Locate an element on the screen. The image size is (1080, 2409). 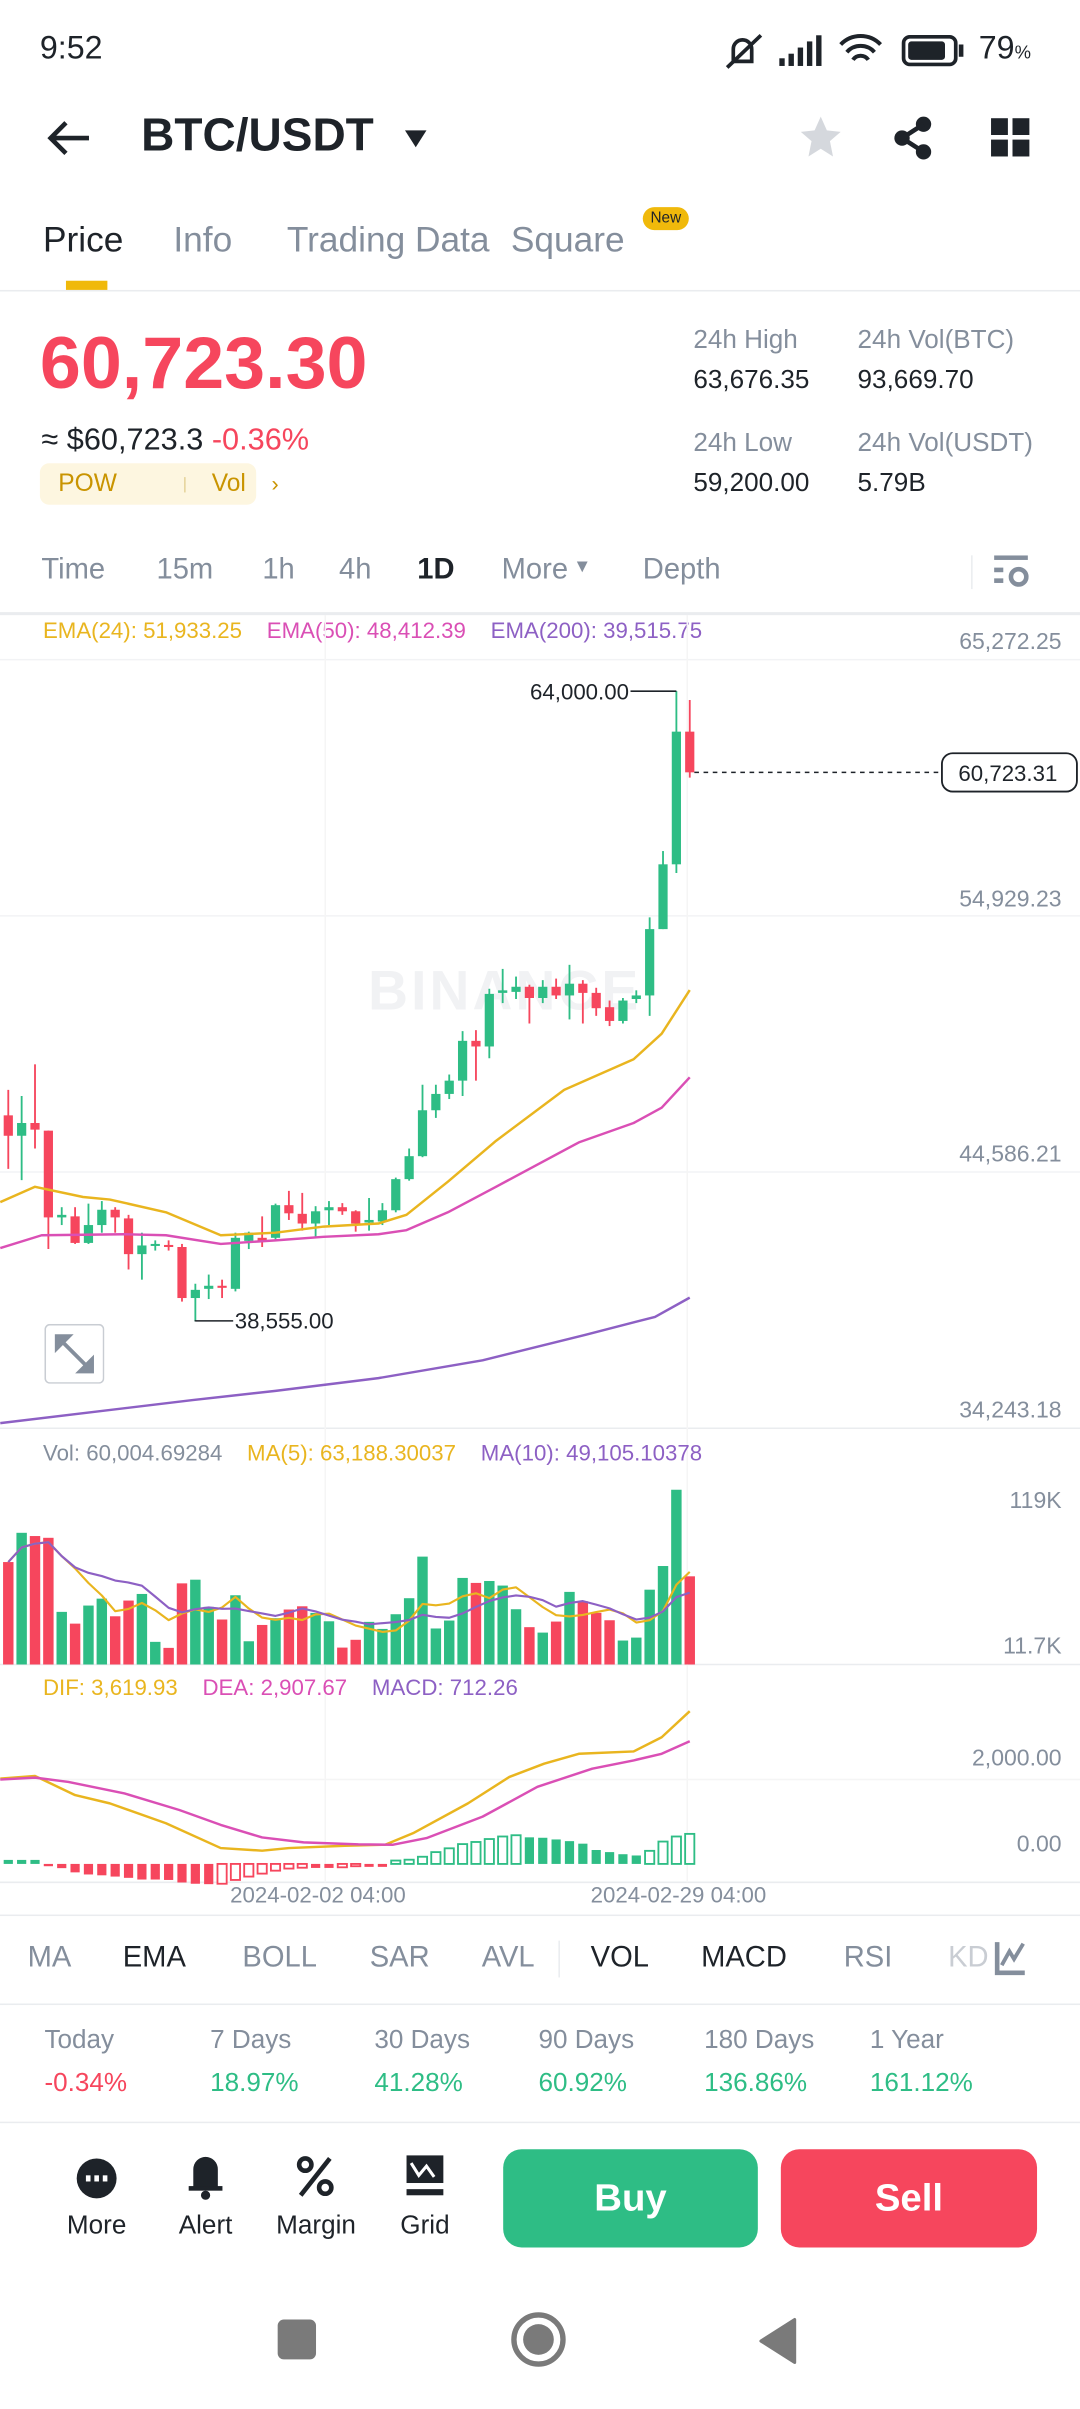
performance-label: 1 Year is located at coordinates (906, 2039).